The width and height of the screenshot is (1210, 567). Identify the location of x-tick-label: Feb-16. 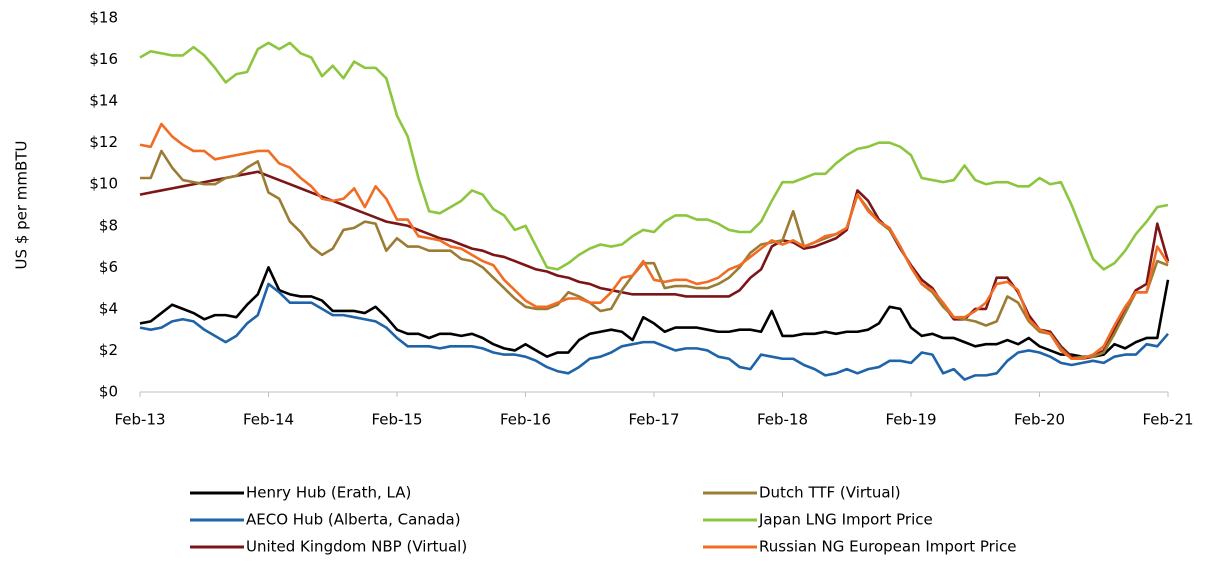
(525, 420).